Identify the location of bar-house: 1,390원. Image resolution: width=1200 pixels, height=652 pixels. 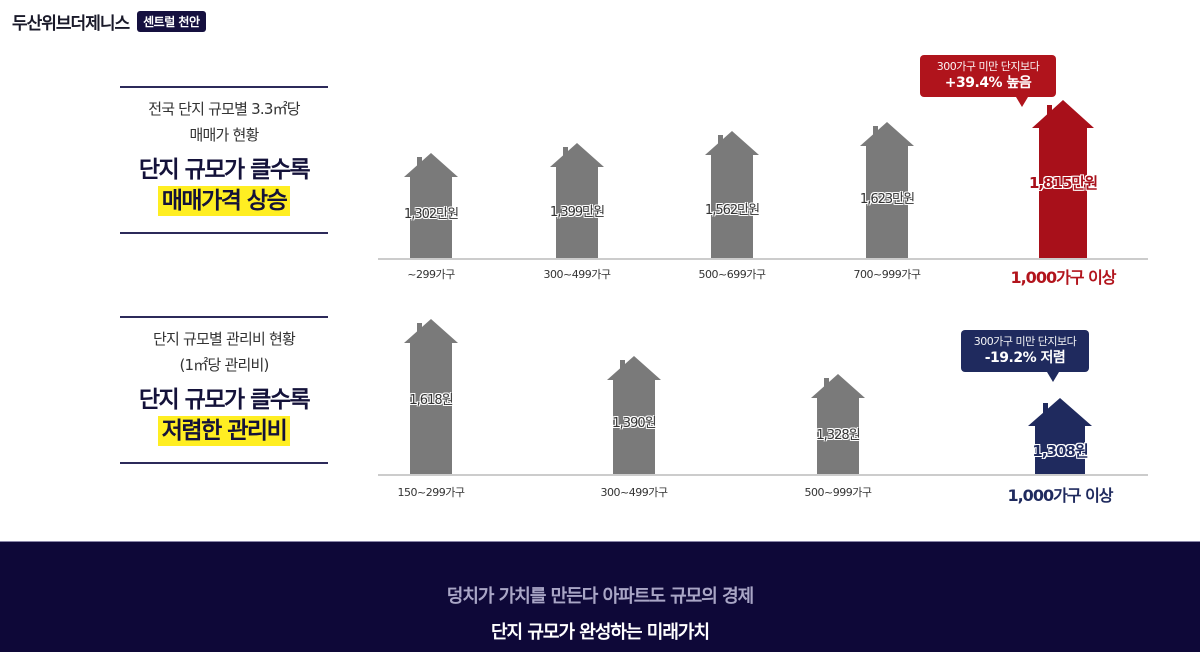
(634, 415).